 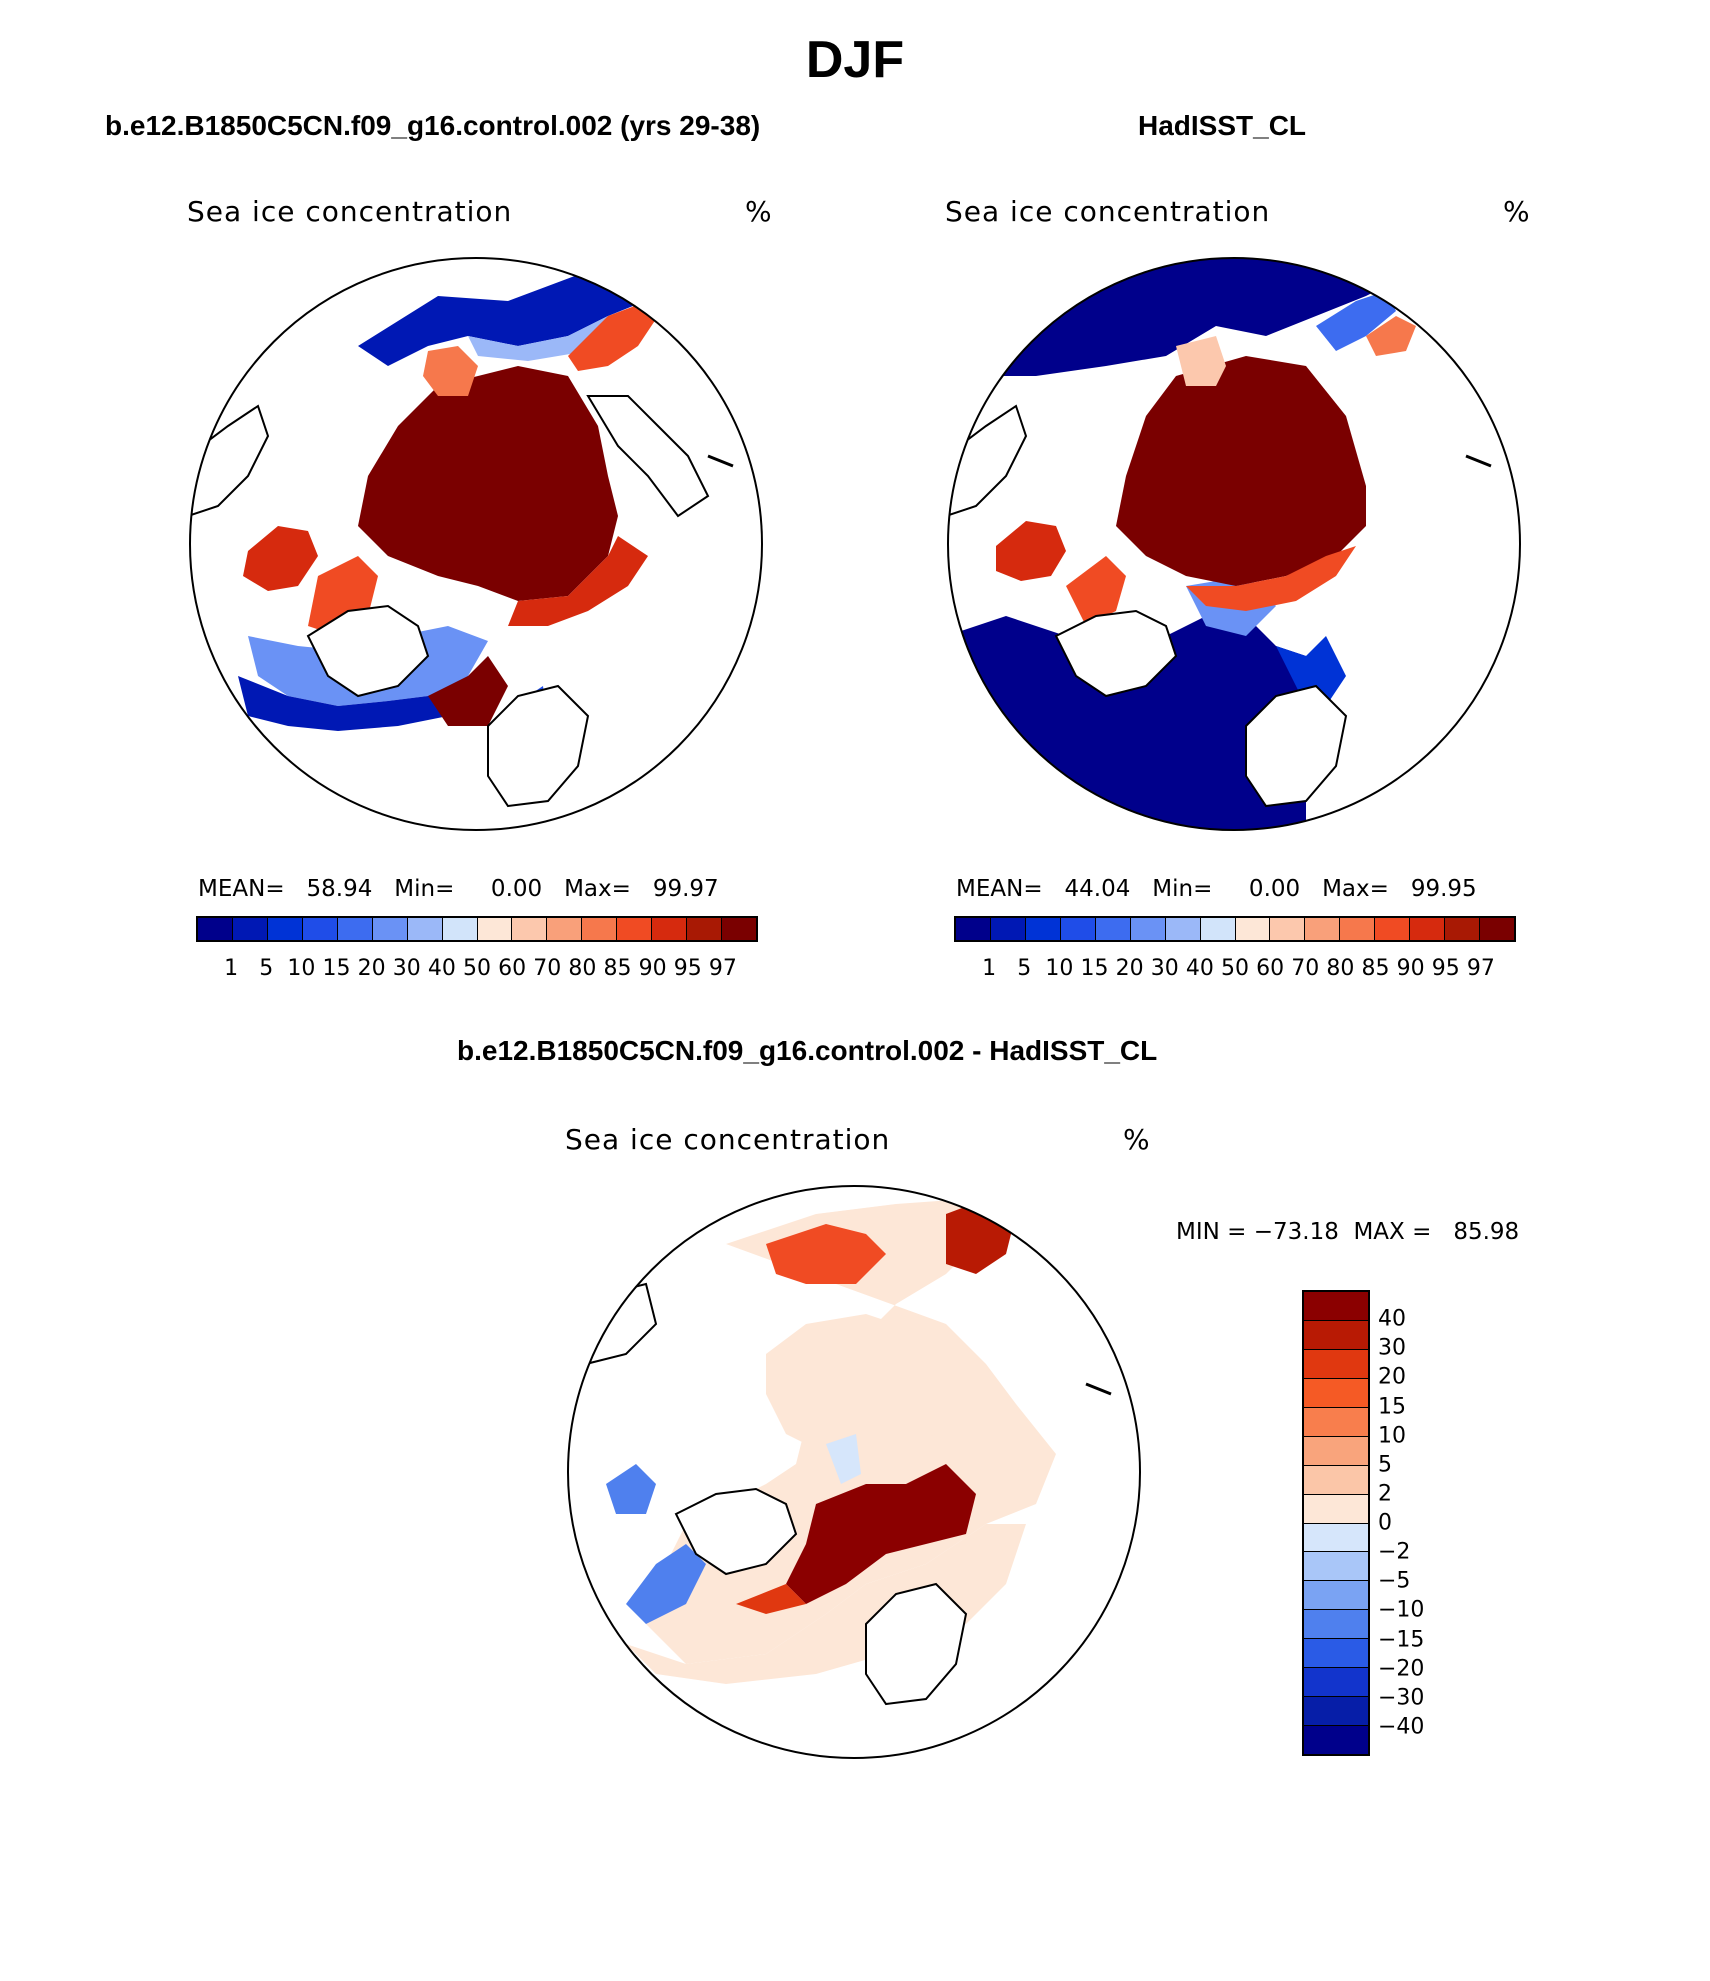 I want to click on diff-colorbar-tick-label: −30, so click(x=1401, y=1698).